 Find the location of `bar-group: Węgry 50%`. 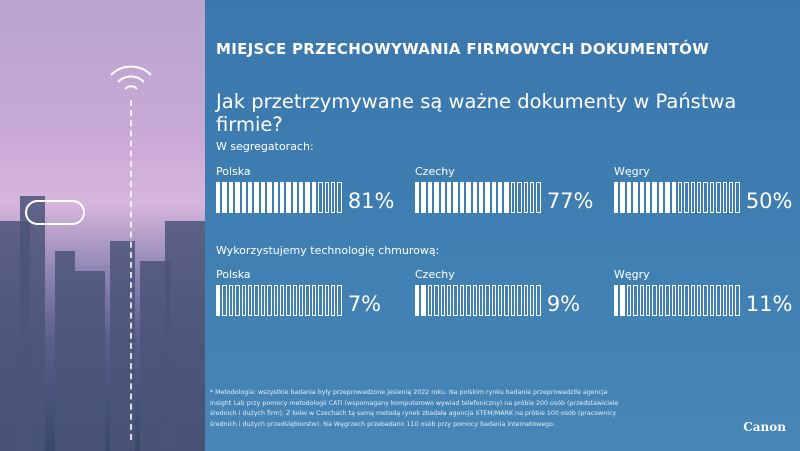

bar-group: Węgry 50% is located at coordinates (707, 189).